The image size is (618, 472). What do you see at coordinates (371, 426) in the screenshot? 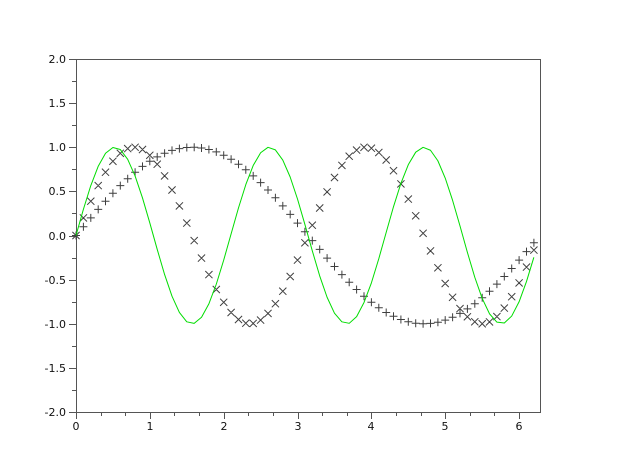
I see `x-axis-tick-label: 4` at bounding box center [371, 426].